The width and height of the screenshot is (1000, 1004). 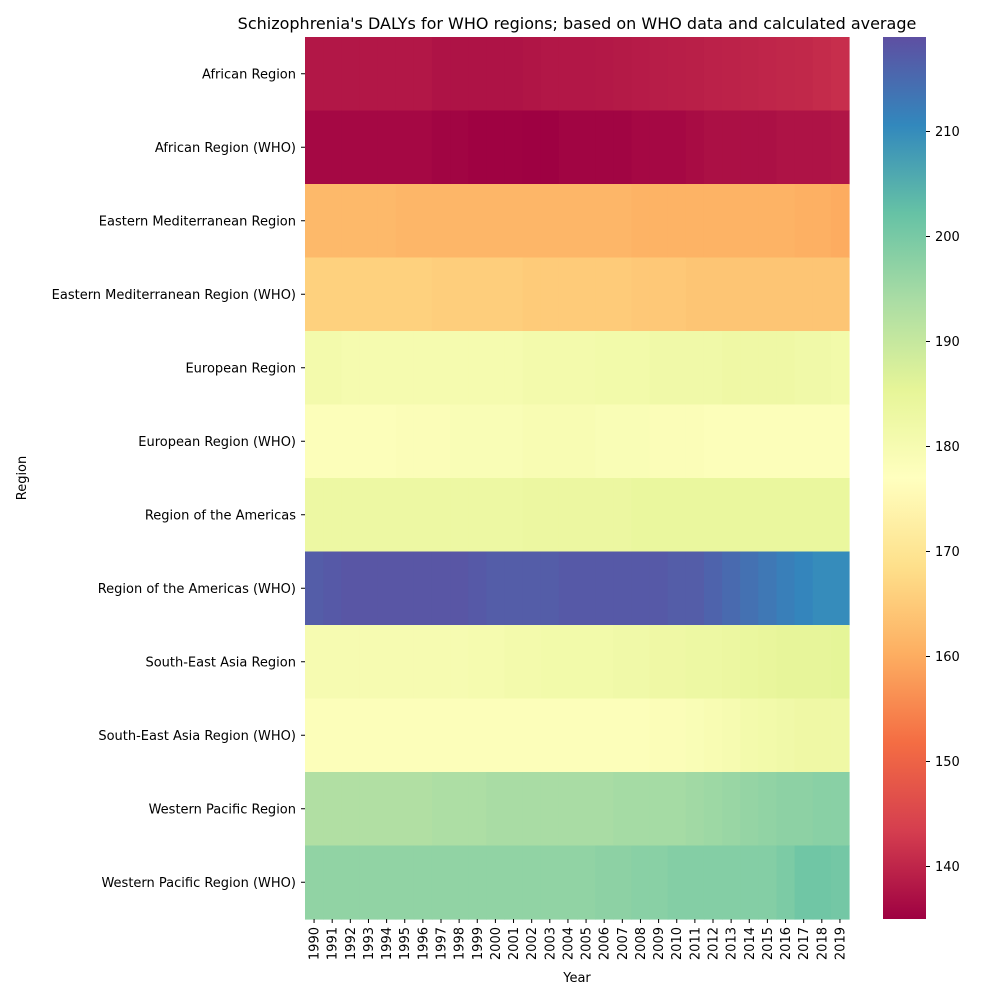 I want to click on x-tick-label: 2003, so click(x=550, y=943).